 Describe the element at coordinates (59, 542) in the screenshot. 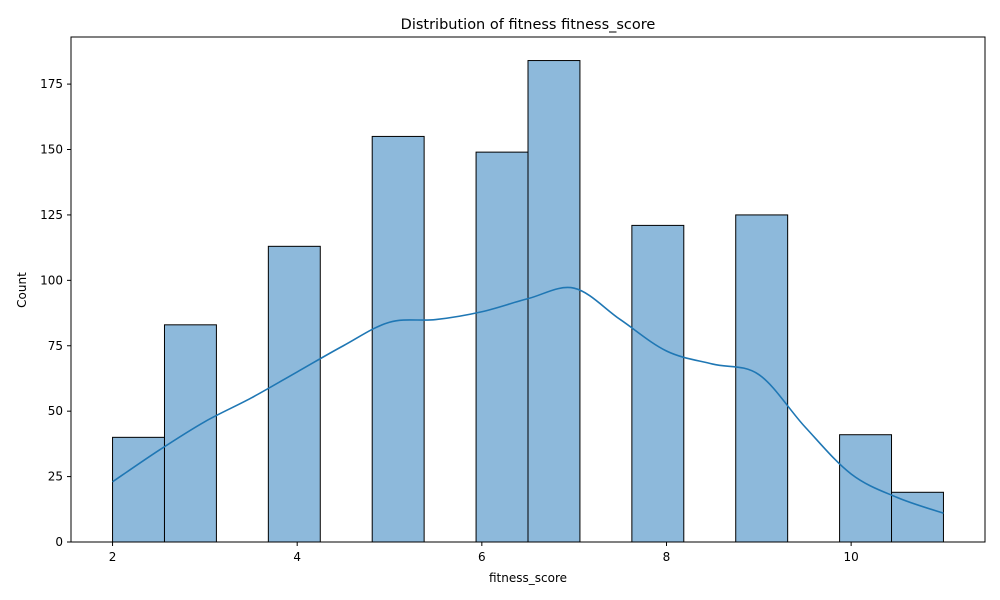

I see `y-tick-label: 0` at that location.